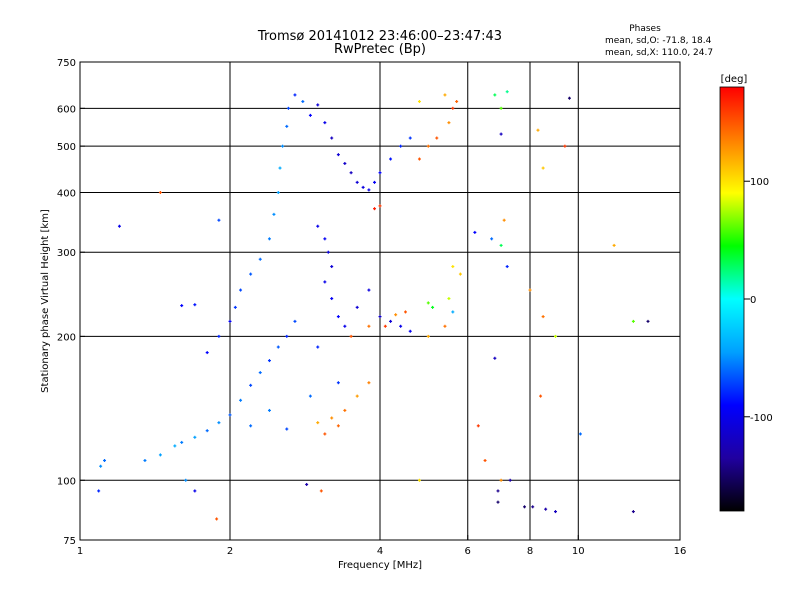 The image size is (800, 604). I want to click on colorbar-gradient, so click(732, 299).